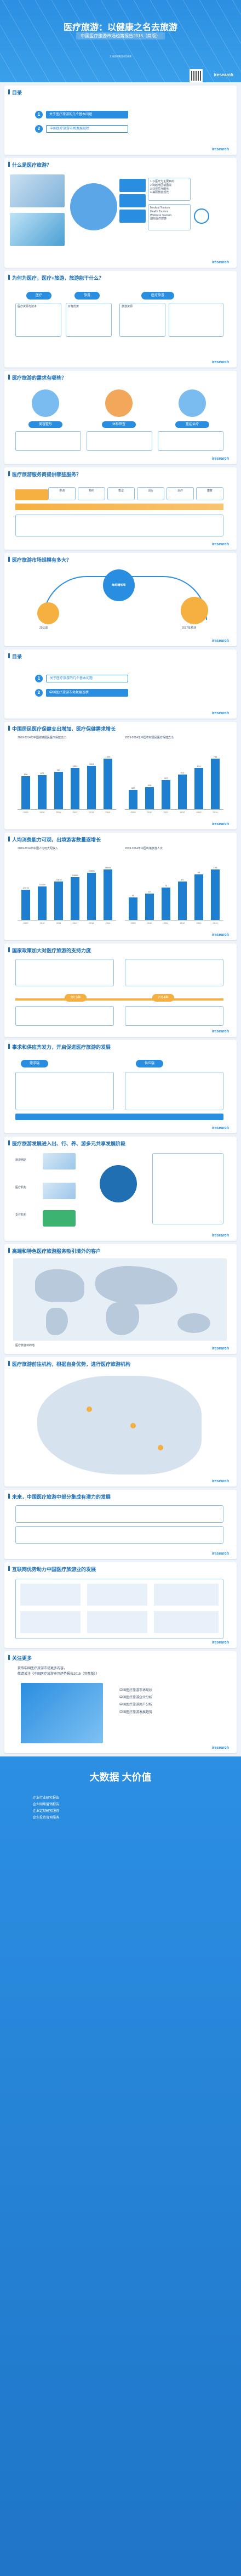 The width and height of the screenshot is (241, 2576). I want to click on bar-value: 28844, so click(108, 867).